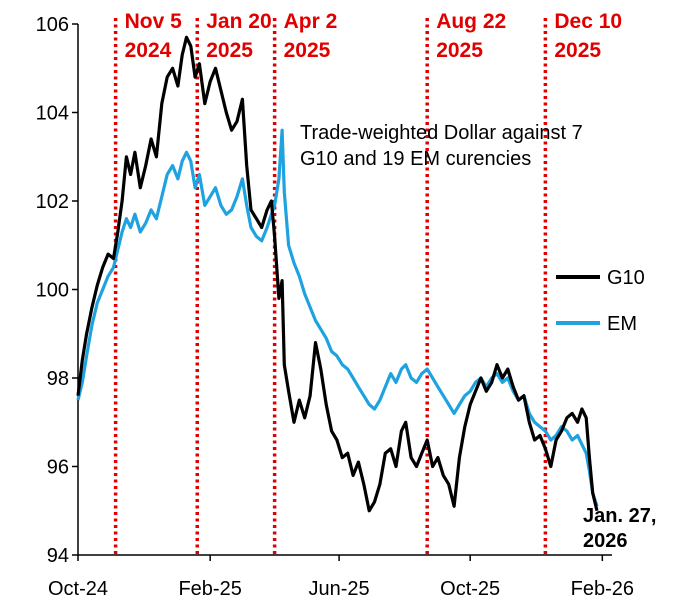  I want to click on legend: G10 EM, so click(600, 301).